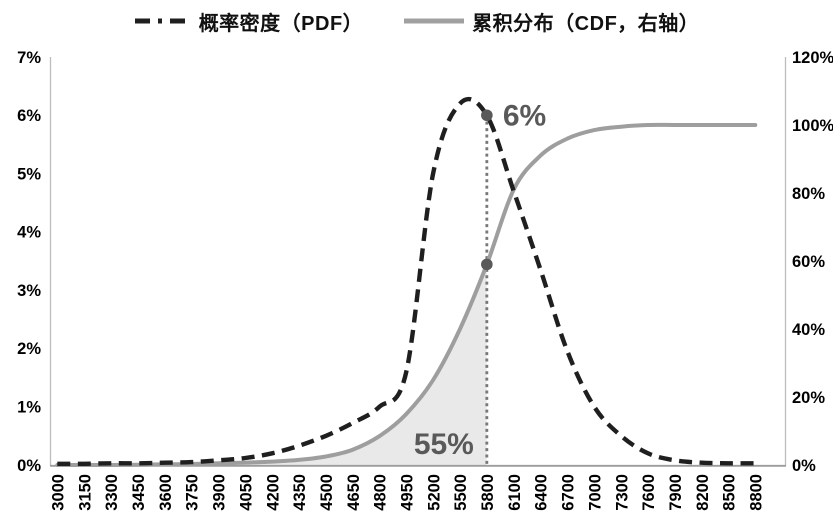 Image resolution: width=833 pixels, height=526 pixels. I want to click on x-axis-tick-label: 7600, so click(649, 492).